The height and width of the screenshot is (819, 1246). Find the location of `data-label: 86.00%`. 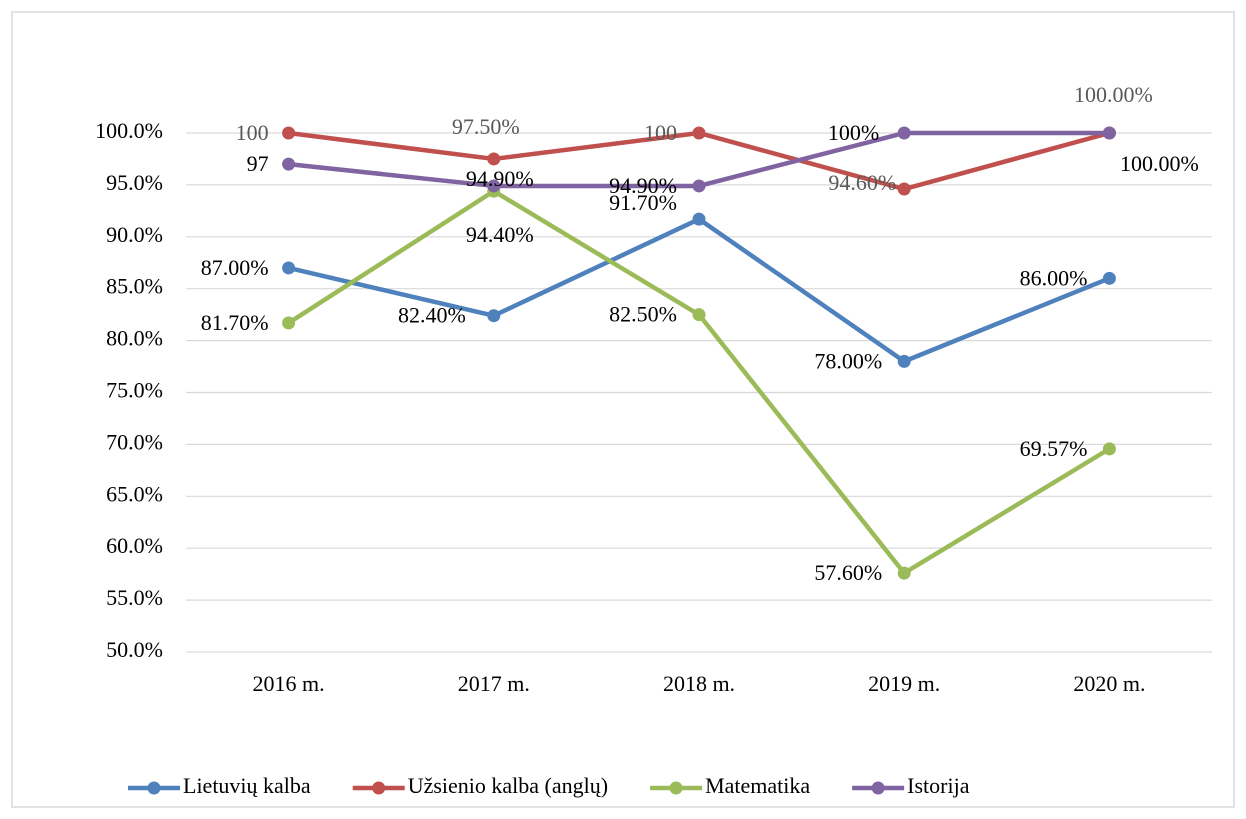

data-label: 86.00% is located at coordinates (1054, 277).